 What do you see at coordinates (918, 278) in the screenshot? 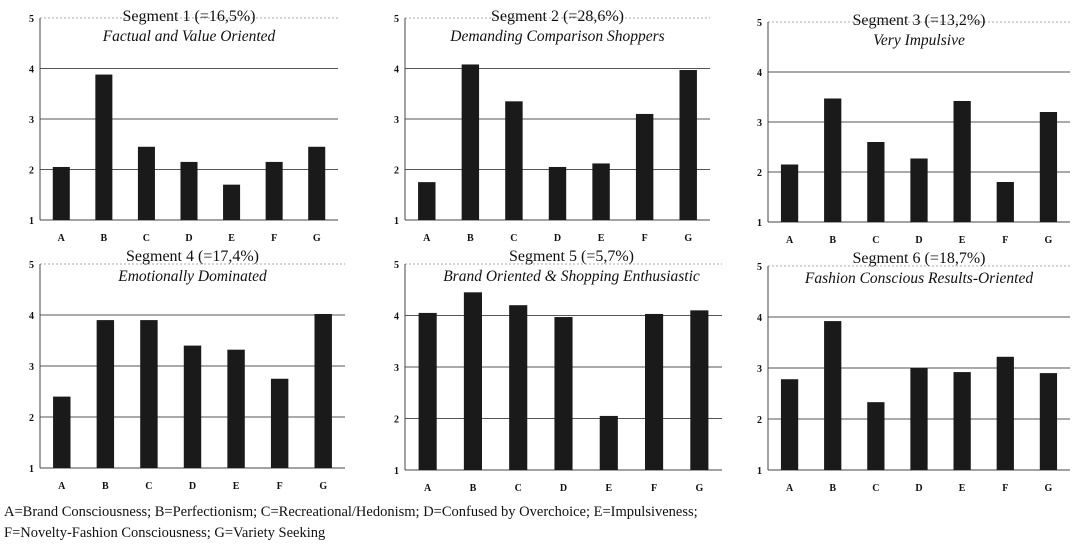
I see `chart-subtitle: Fashion Conscious Results-Oriented` at bounding box center [918, 278].